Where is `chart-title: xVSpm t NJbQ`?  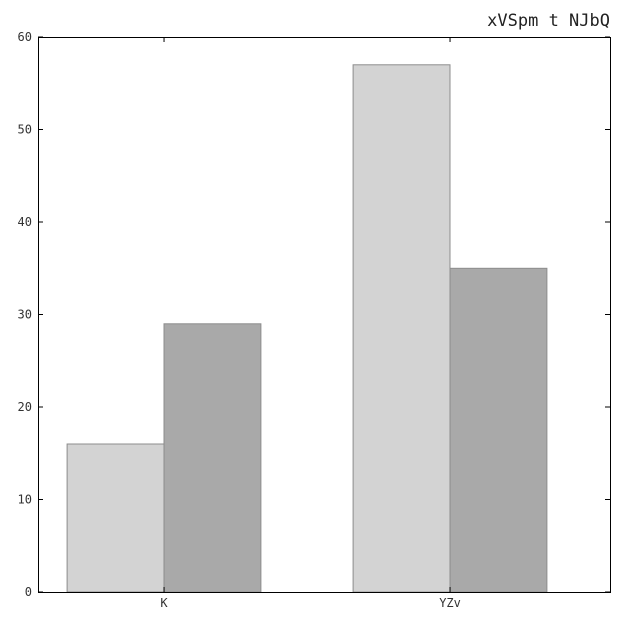
chart-title: xVSpm t NJbQ is located at coordinates (548, 21).